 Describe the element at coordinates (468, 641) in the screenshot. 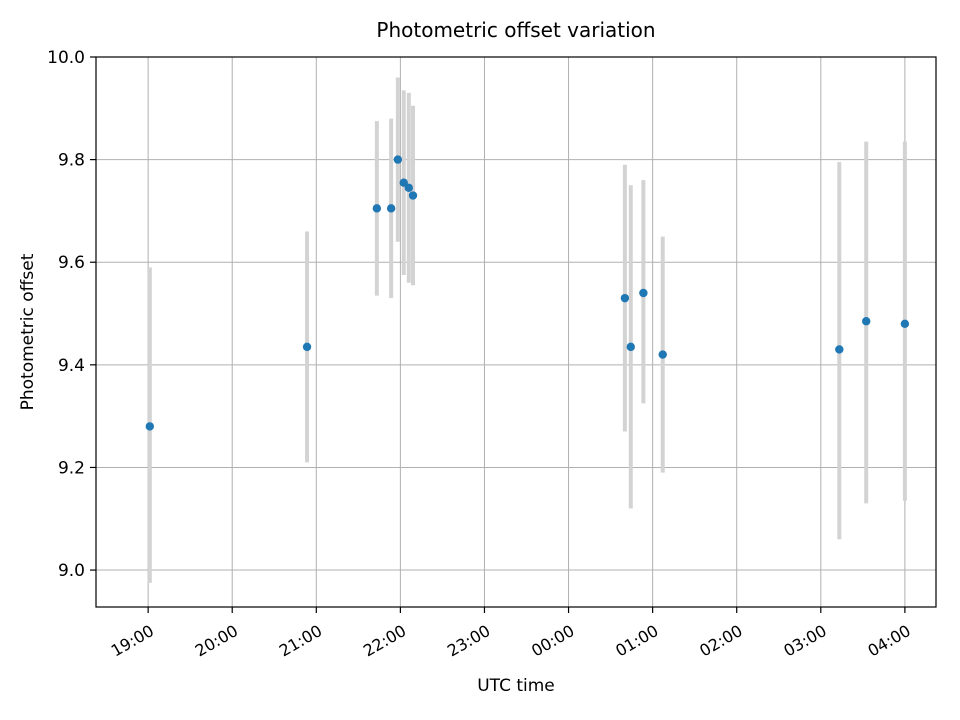

I see `x-tick-label: 23:00` at that location.